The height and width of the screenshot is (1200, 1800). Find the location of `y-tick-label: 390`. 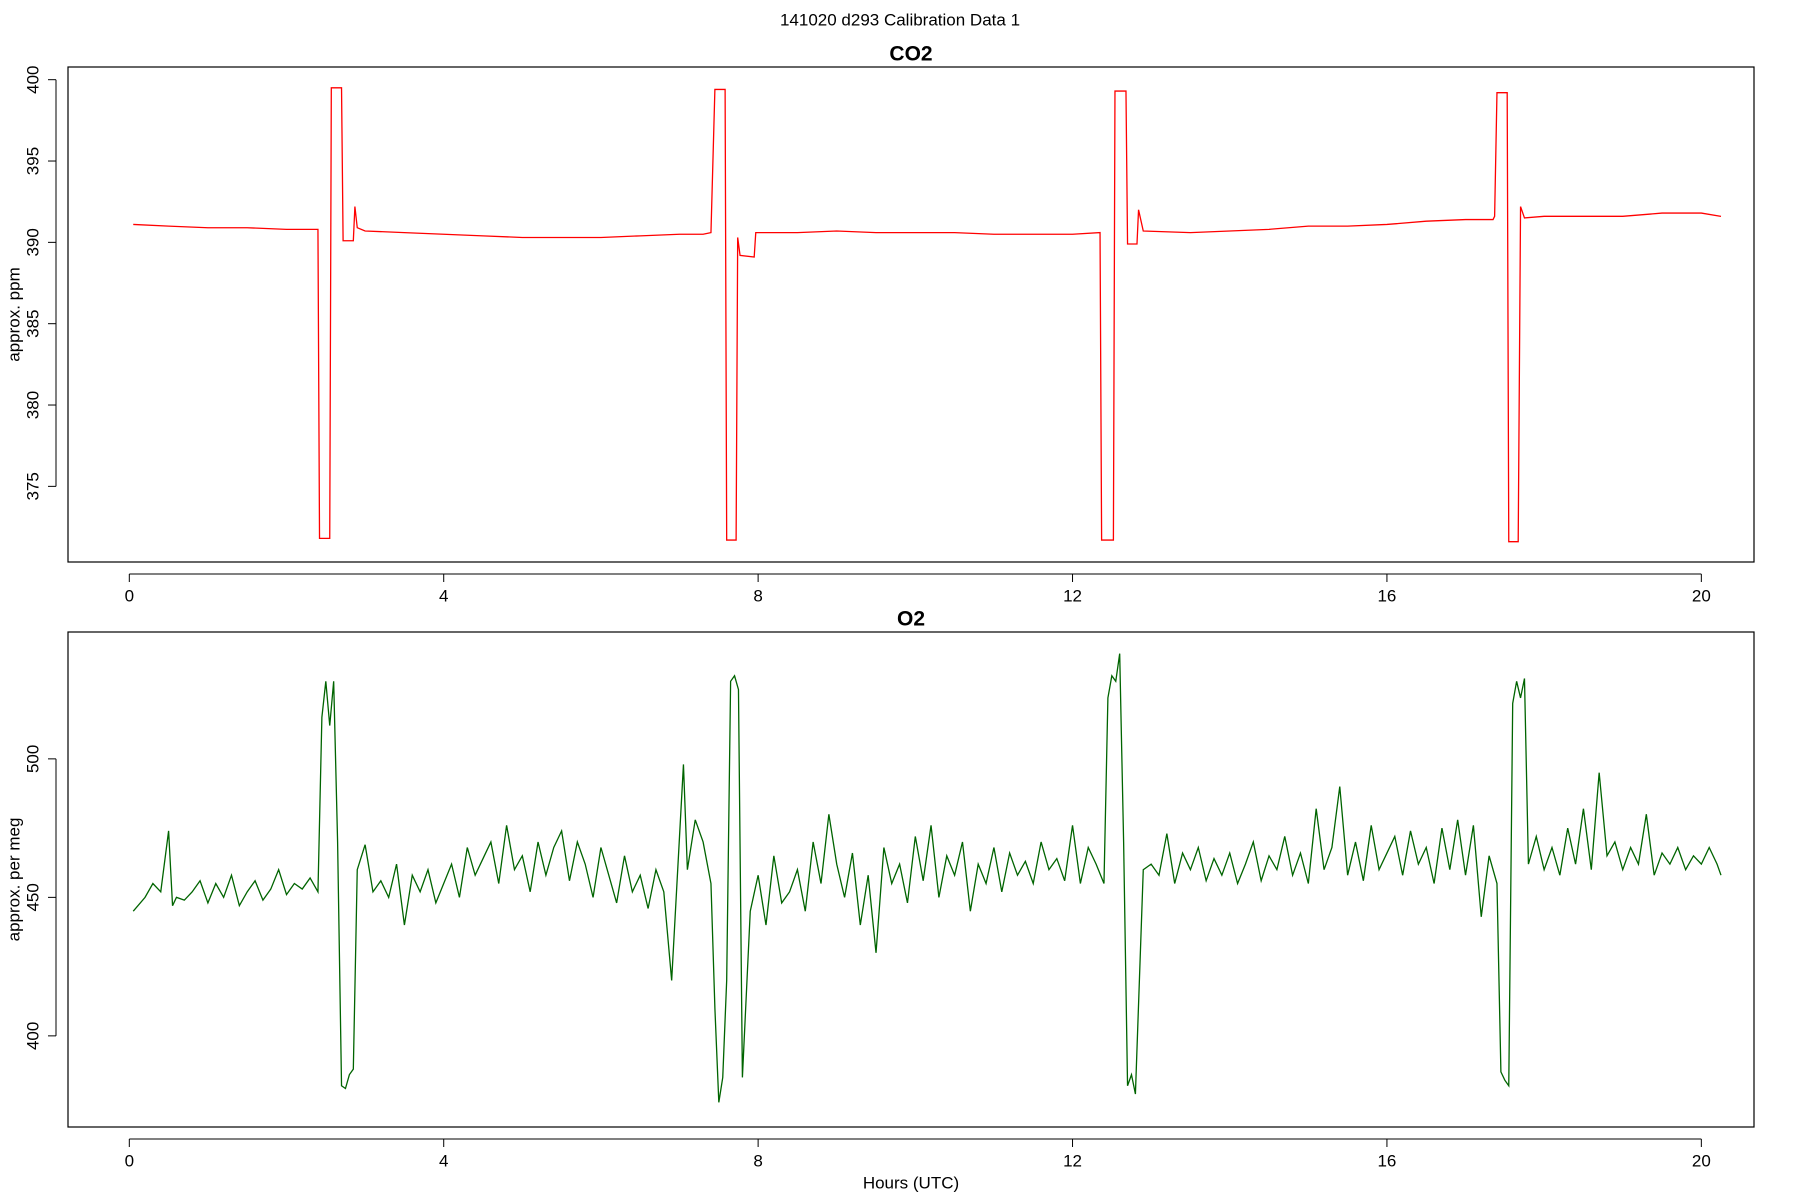

y-tick-label: 390 is located at coordinates (32, 242).